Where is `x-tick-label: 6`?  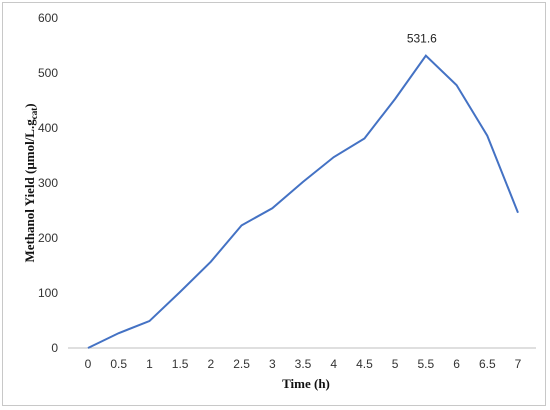 x-tick-label: 6 is located at coordinates (456, 364).